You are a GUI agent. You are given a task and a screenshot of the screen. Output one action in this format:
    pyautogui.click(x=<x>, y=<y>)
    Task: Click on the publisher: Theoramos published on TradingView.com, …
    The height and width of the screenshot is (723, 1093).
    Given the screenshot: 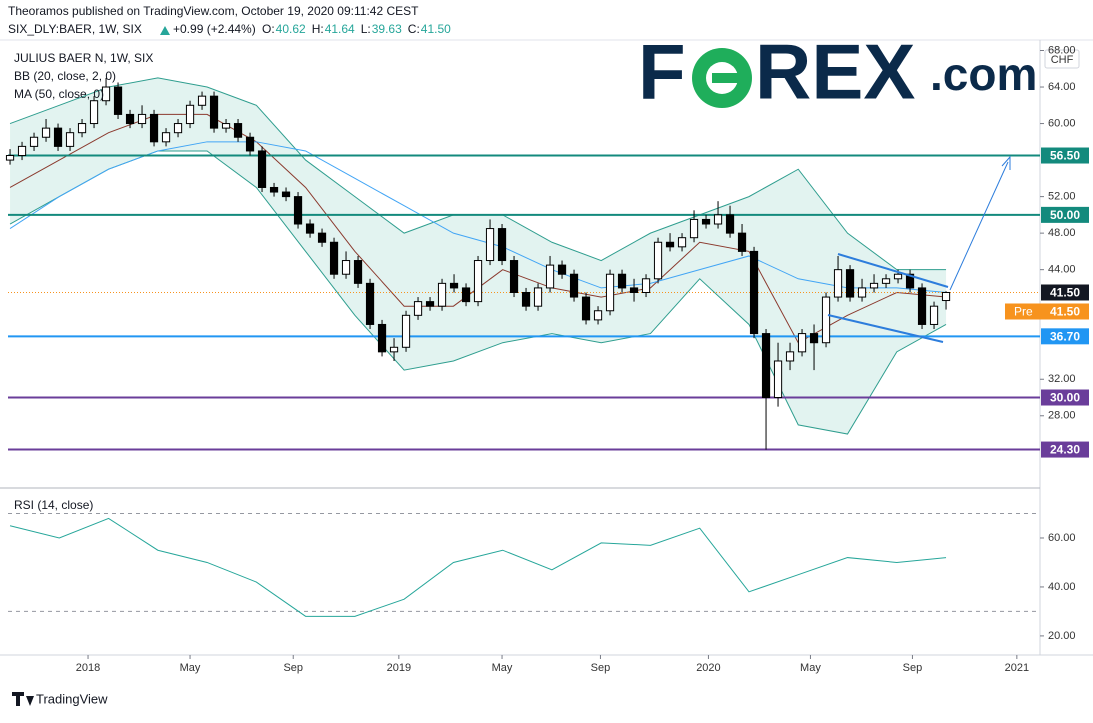 What is the action you would take?
    pyautogui.click(x=213, y=11)
    